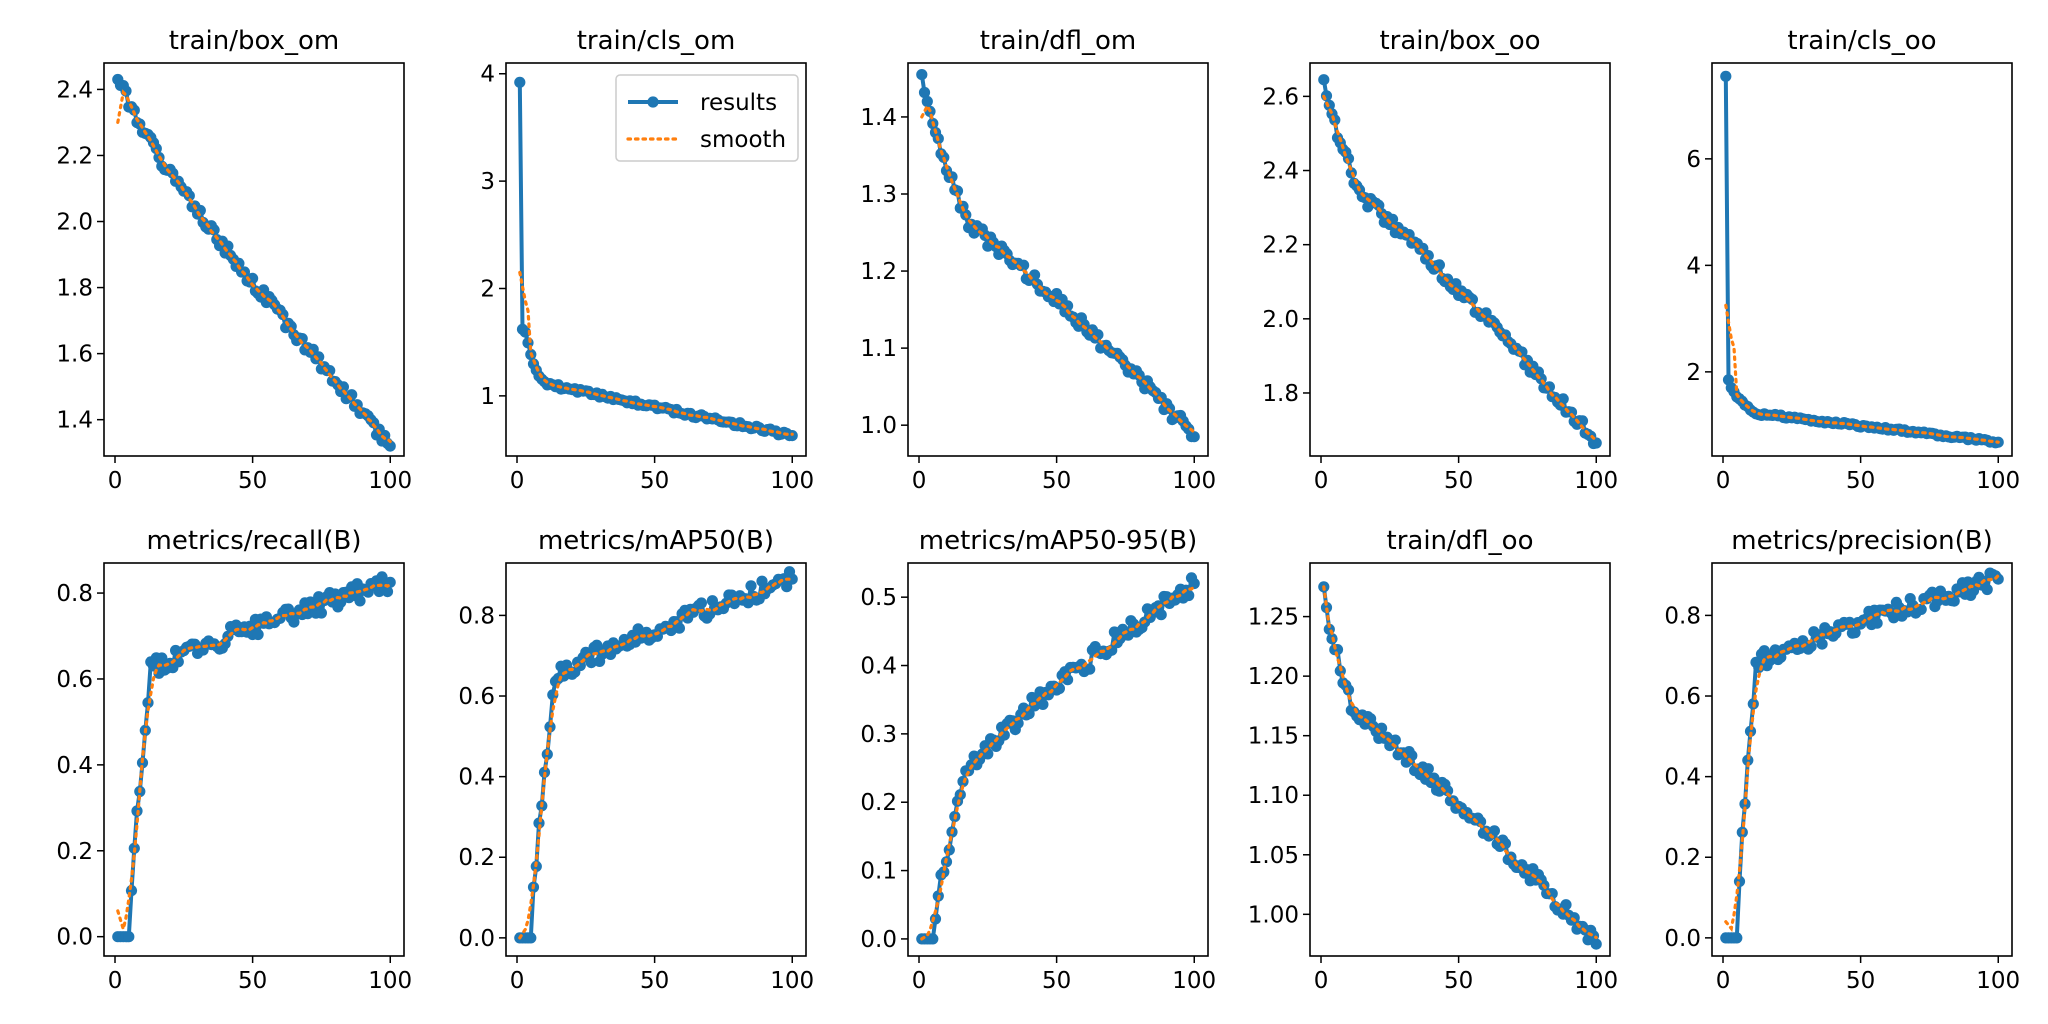 This screenshot has height=1024, width=2048. I want to click on y-tick-label: 2.6, so click(1280, 97).